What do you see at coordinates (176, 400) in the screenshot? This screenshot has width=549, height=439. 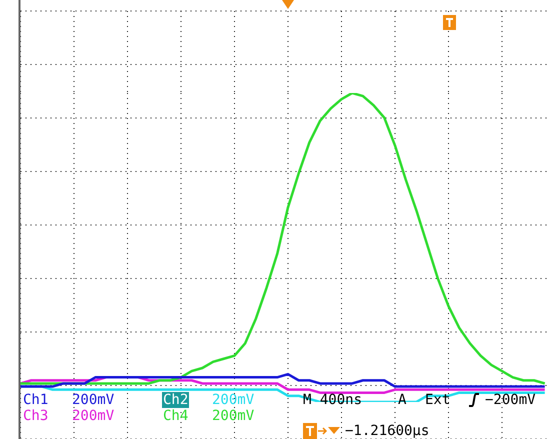 I see `series-label: Ch2` at bounding box center [176, 400].